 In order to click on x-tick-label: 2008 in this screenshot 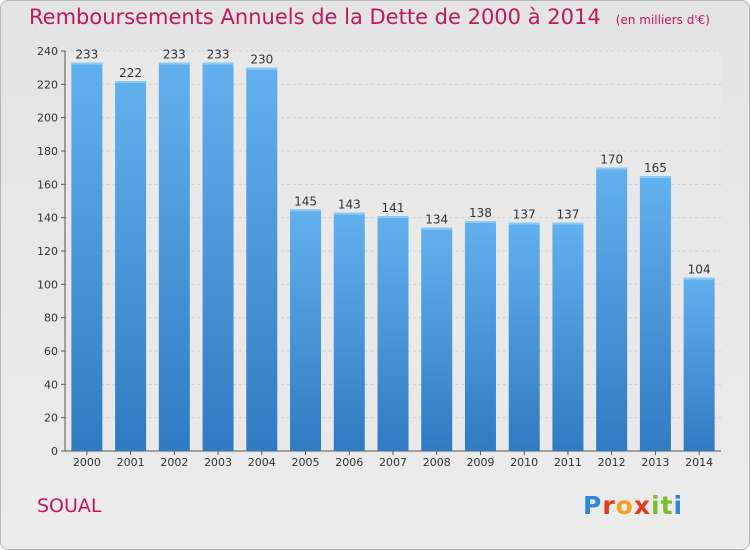, I will do `click(437, 462)`.